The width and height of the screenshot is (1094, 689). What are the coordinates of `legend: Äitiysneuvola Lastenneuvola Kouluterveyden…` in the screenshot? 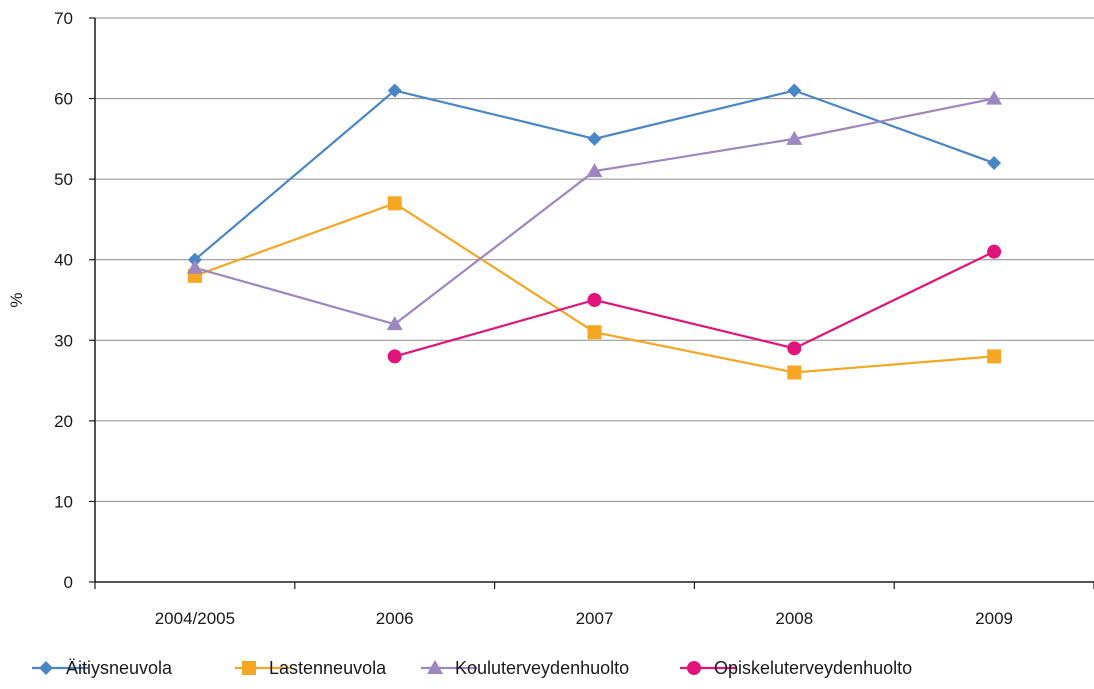 It's located at (472, 668).